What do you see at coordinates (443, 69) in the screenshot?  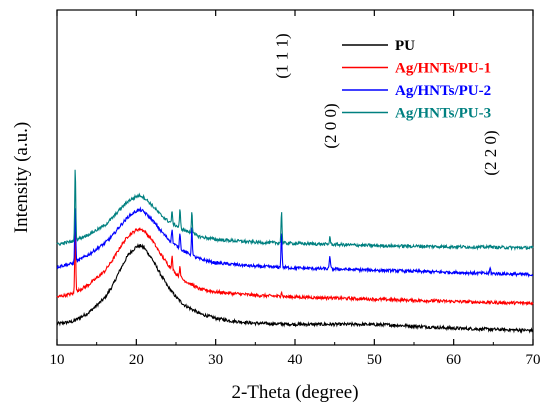 I see `legend-label: Ag/HNTs/PU-1` at bounding box center [443, 69].